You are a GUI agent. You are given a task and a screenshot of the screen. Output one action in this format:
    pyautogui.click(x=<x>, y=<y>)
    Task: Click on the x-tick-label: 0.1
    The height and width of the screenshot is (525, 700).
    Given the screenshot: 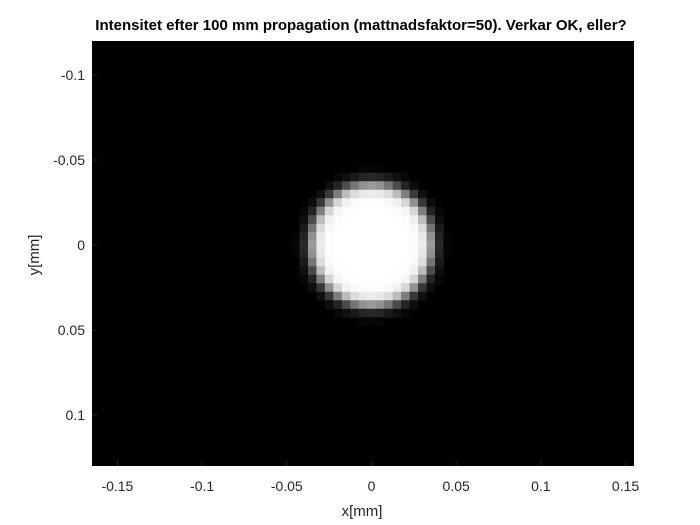 What is the action you would take?
    pyautogui.click(x=541, y=486)
    